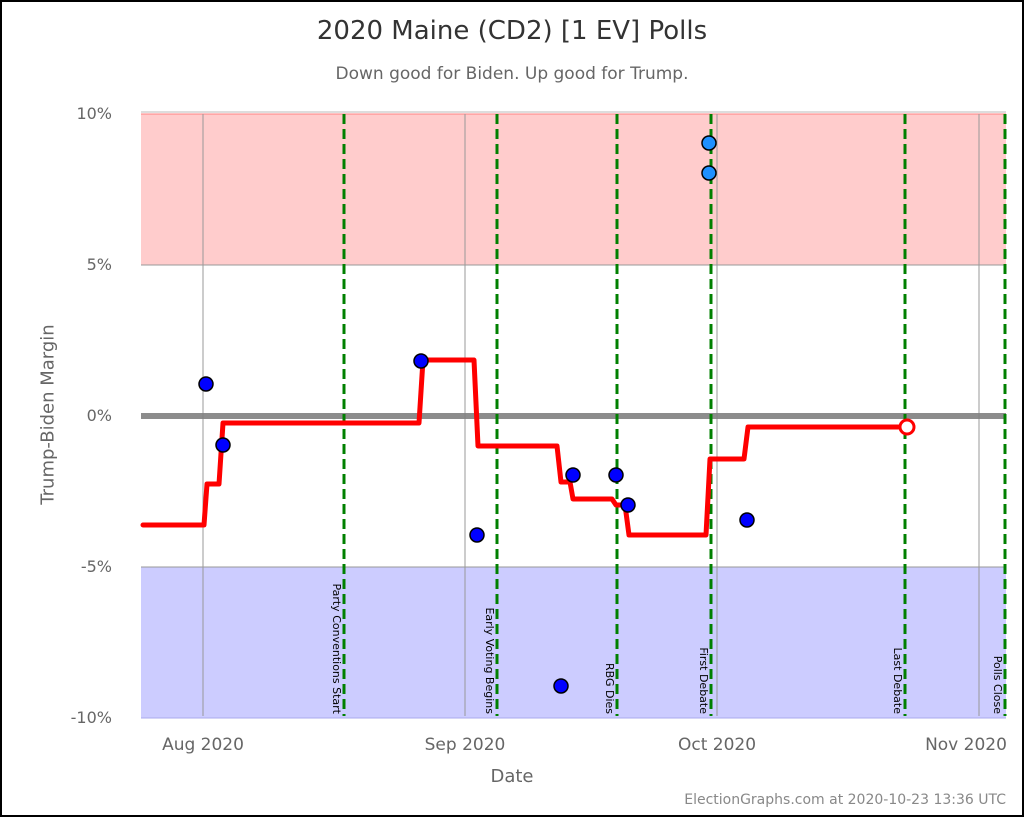  Describe the element at coordinates (997, 685) in the screenshot. I see `event-label-polls-close: Polls Close` at that location.